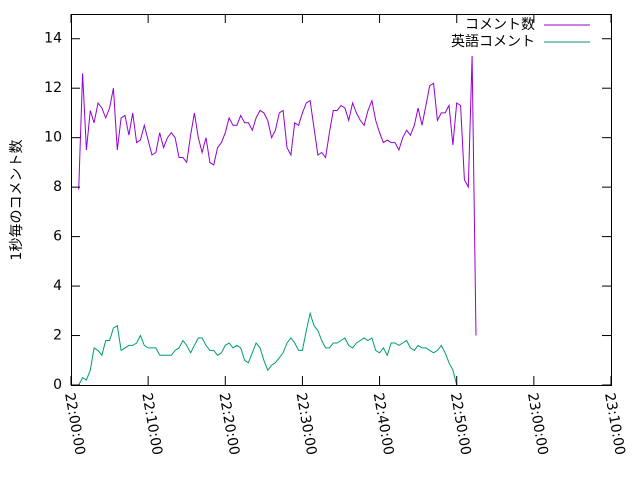 The height and width of the screenshot is (480, 640). What do you see at coordinates (500, 25) in the screenshot?
I see `legend-label: コメント数` at bounding box center [500, 25].